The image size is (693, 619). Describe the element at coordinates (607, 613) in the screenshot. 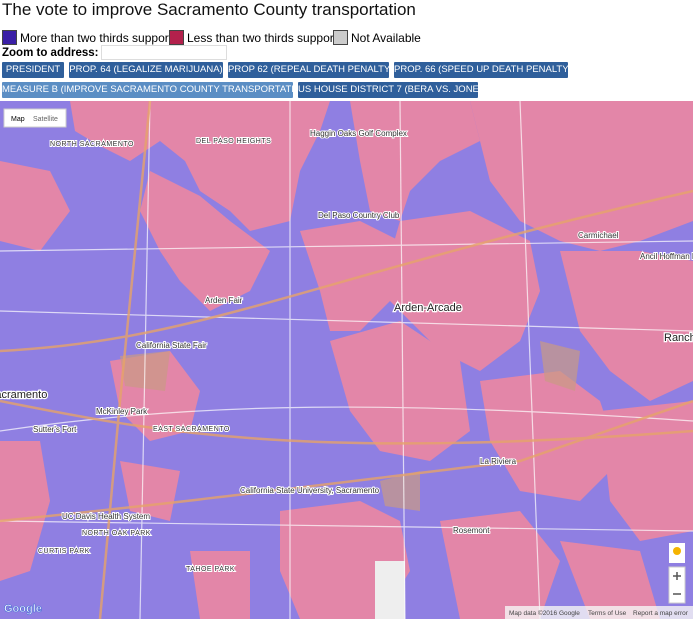

I see `map-terms: Terms of Use` at that location.